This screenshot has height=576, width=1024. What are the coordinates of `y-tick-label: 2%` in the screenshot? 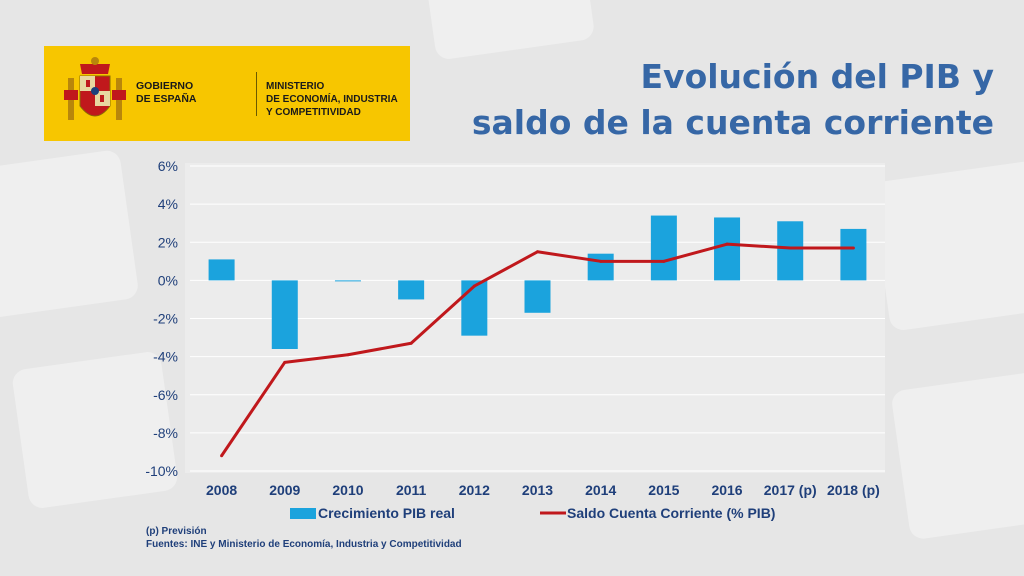 It's located at (168, 242).